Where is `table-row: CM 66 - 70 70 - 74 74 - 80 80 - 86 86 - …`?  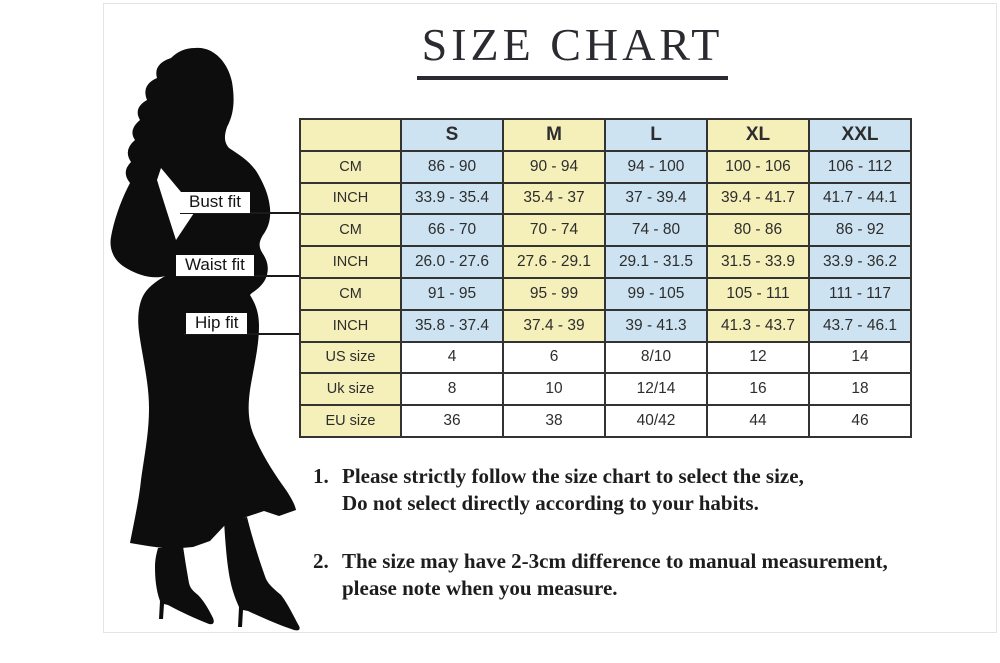
table-row: CM 66 - 70 70 - 74 74 - 80 80 - 86 86 - … is located at coordinates (605, 230).